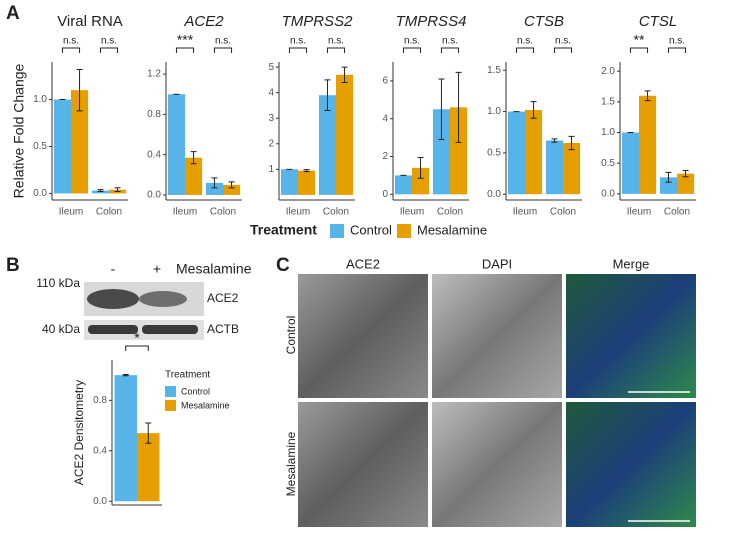 The width and height of the screenshot is (730, 535). What do you see at coordinates (185, 40) in the screenshot?
I see `significance-label: ***` at bounding box center [185, 40].